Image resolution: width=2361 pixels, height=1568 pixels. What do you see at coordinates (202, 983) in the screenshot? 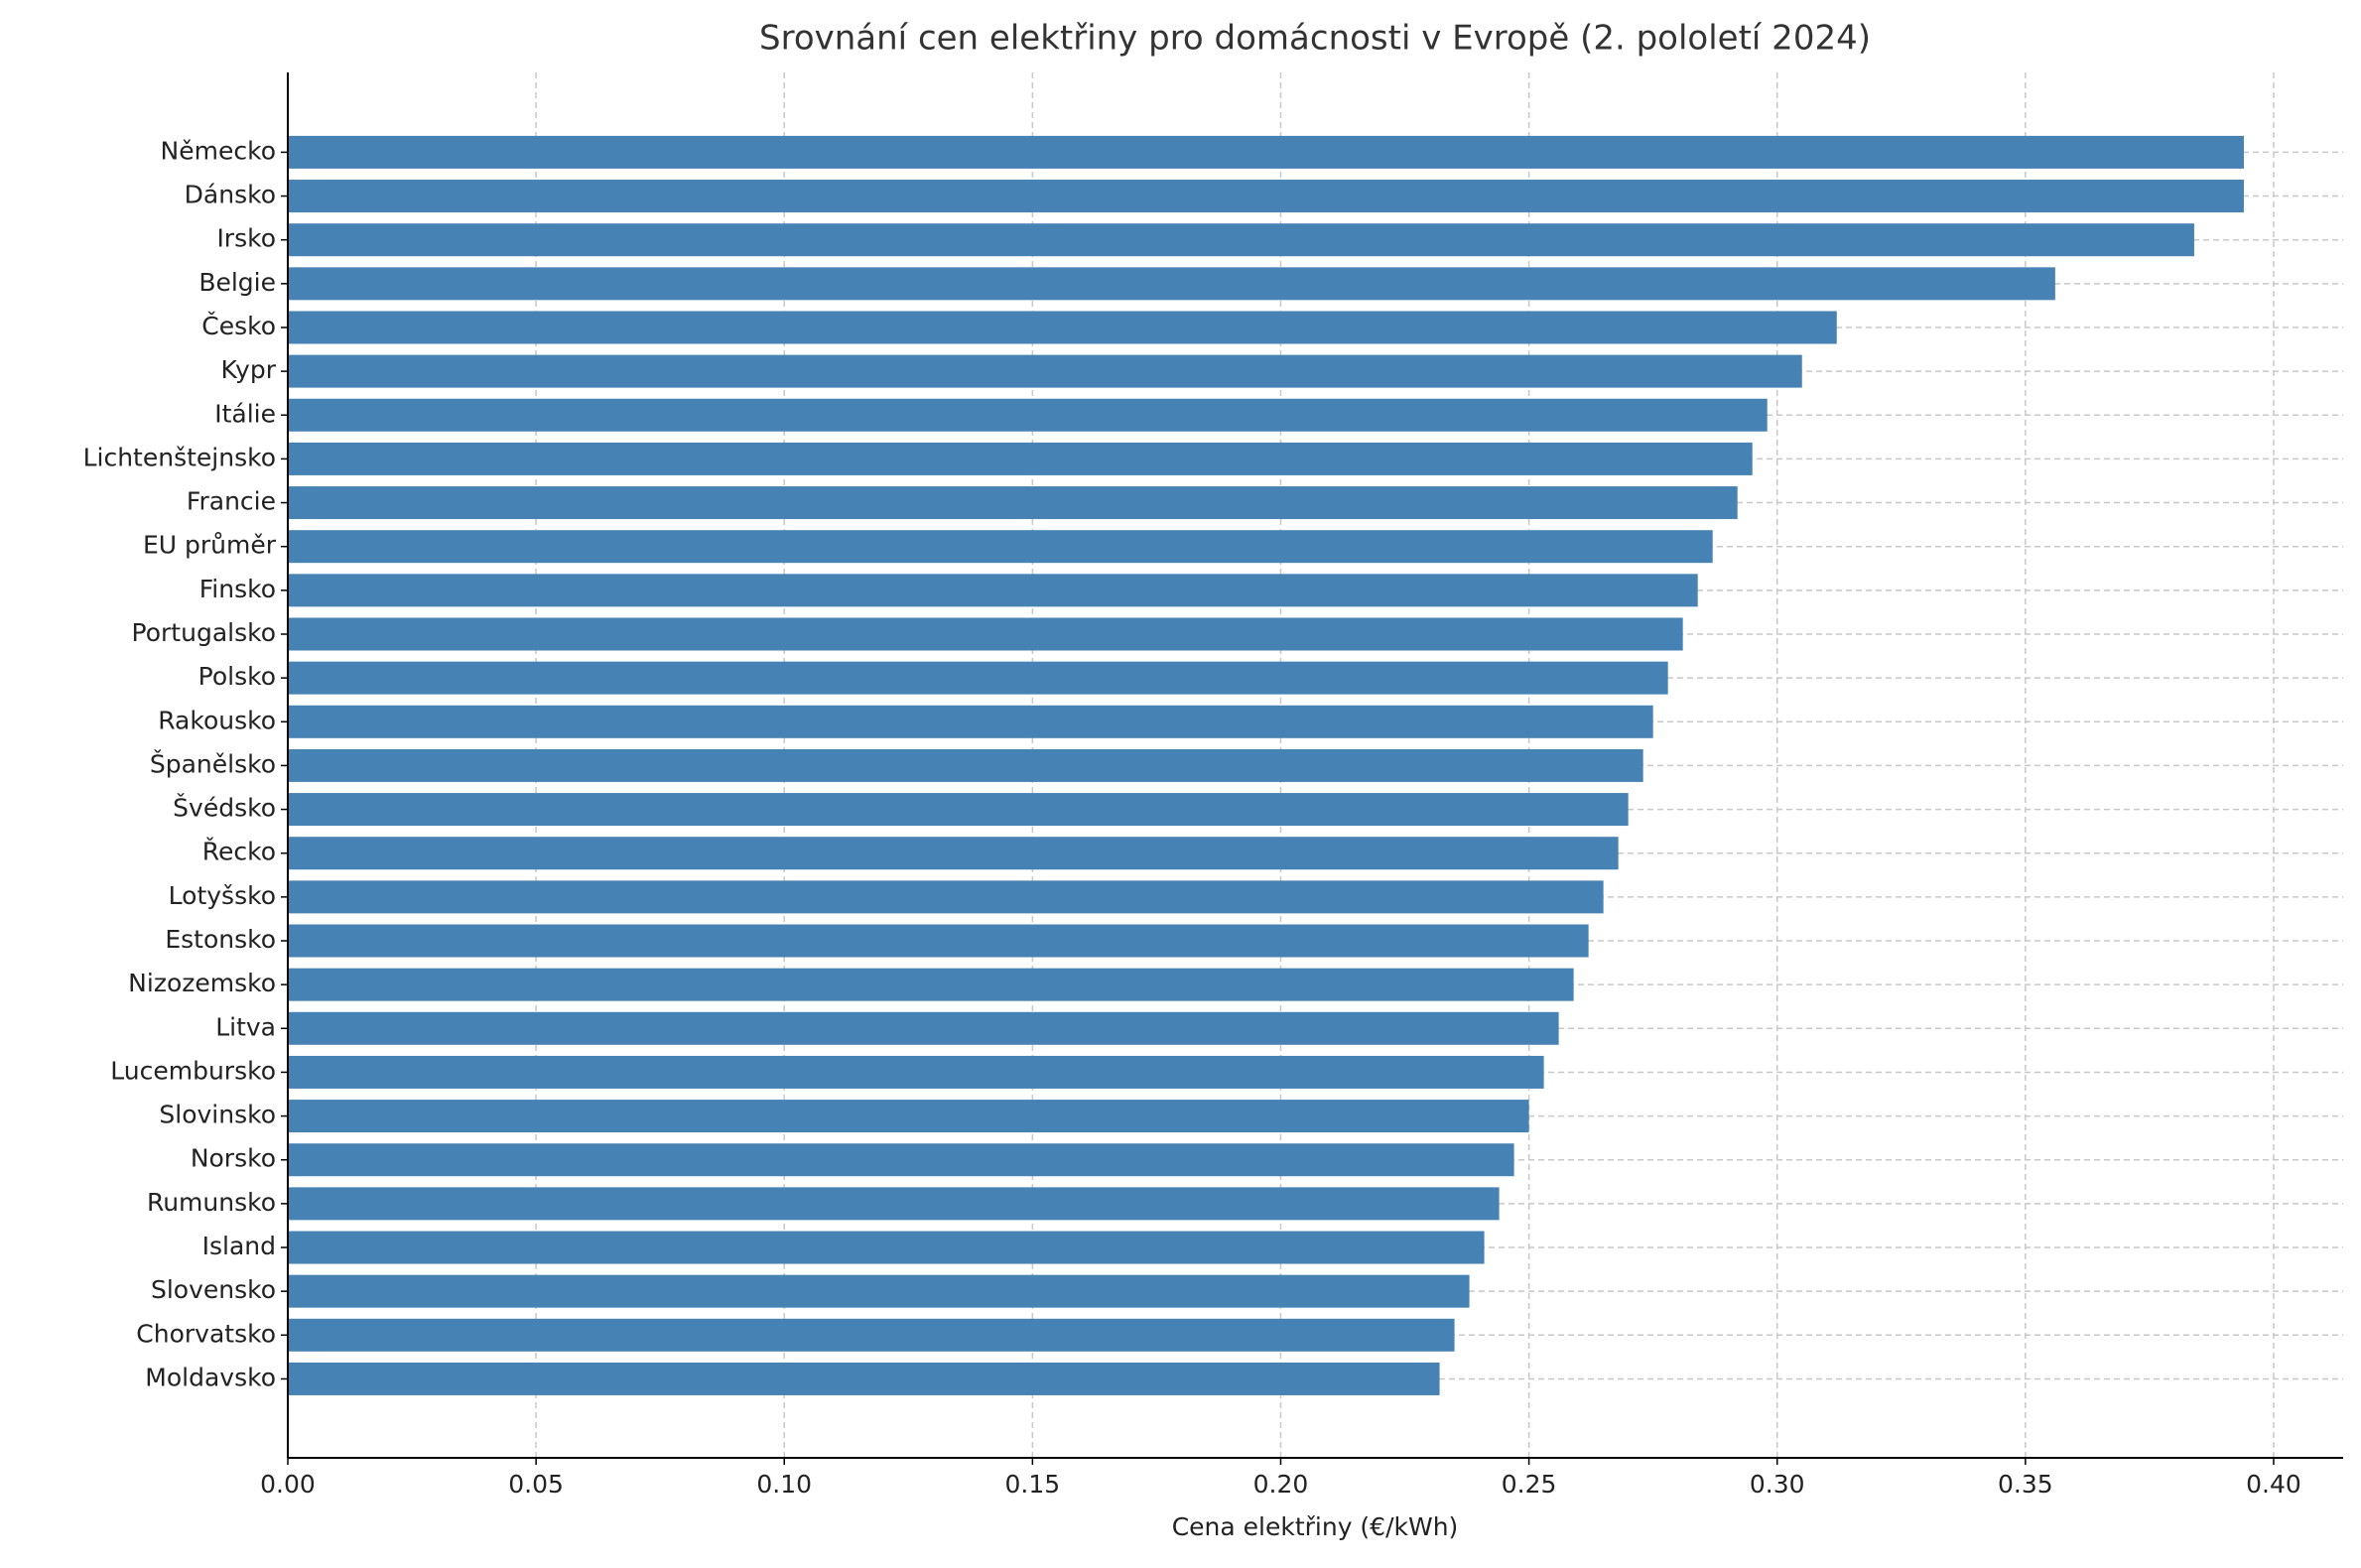
I see `y-tick-label: Nizozemsko` at bounding box center [202, 983].